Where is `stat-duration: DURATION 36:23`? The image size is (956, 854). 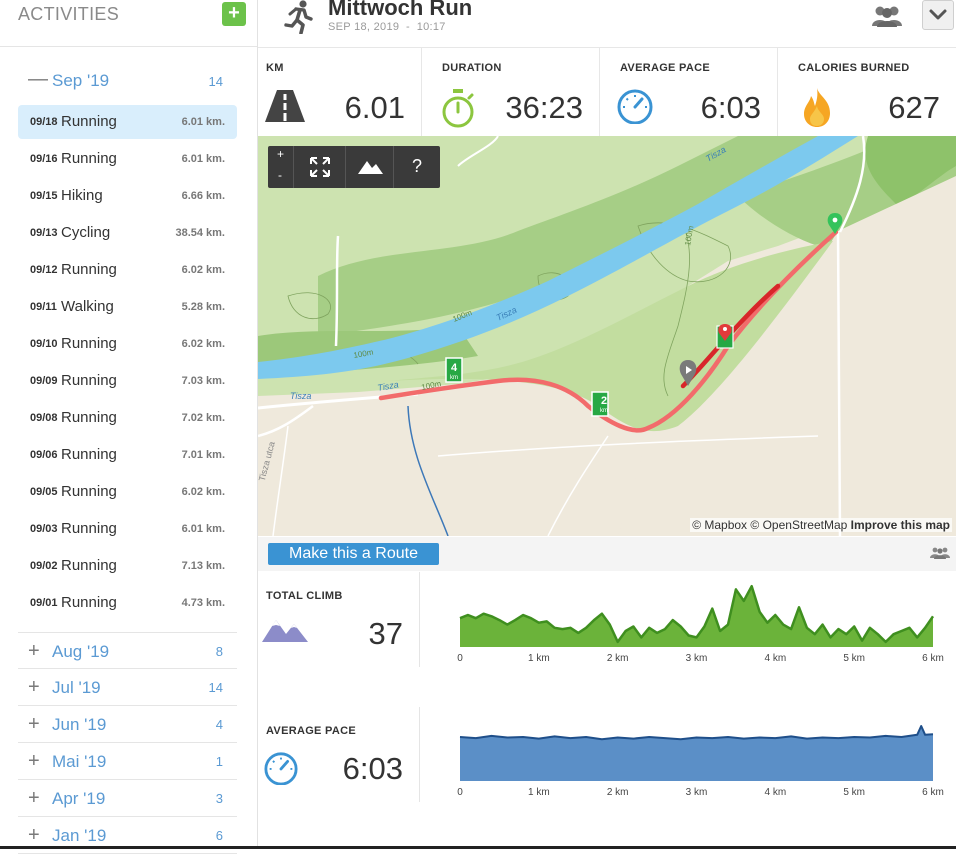 stat-duration: DURATION 36:23 is located at coordinates (511, 92).